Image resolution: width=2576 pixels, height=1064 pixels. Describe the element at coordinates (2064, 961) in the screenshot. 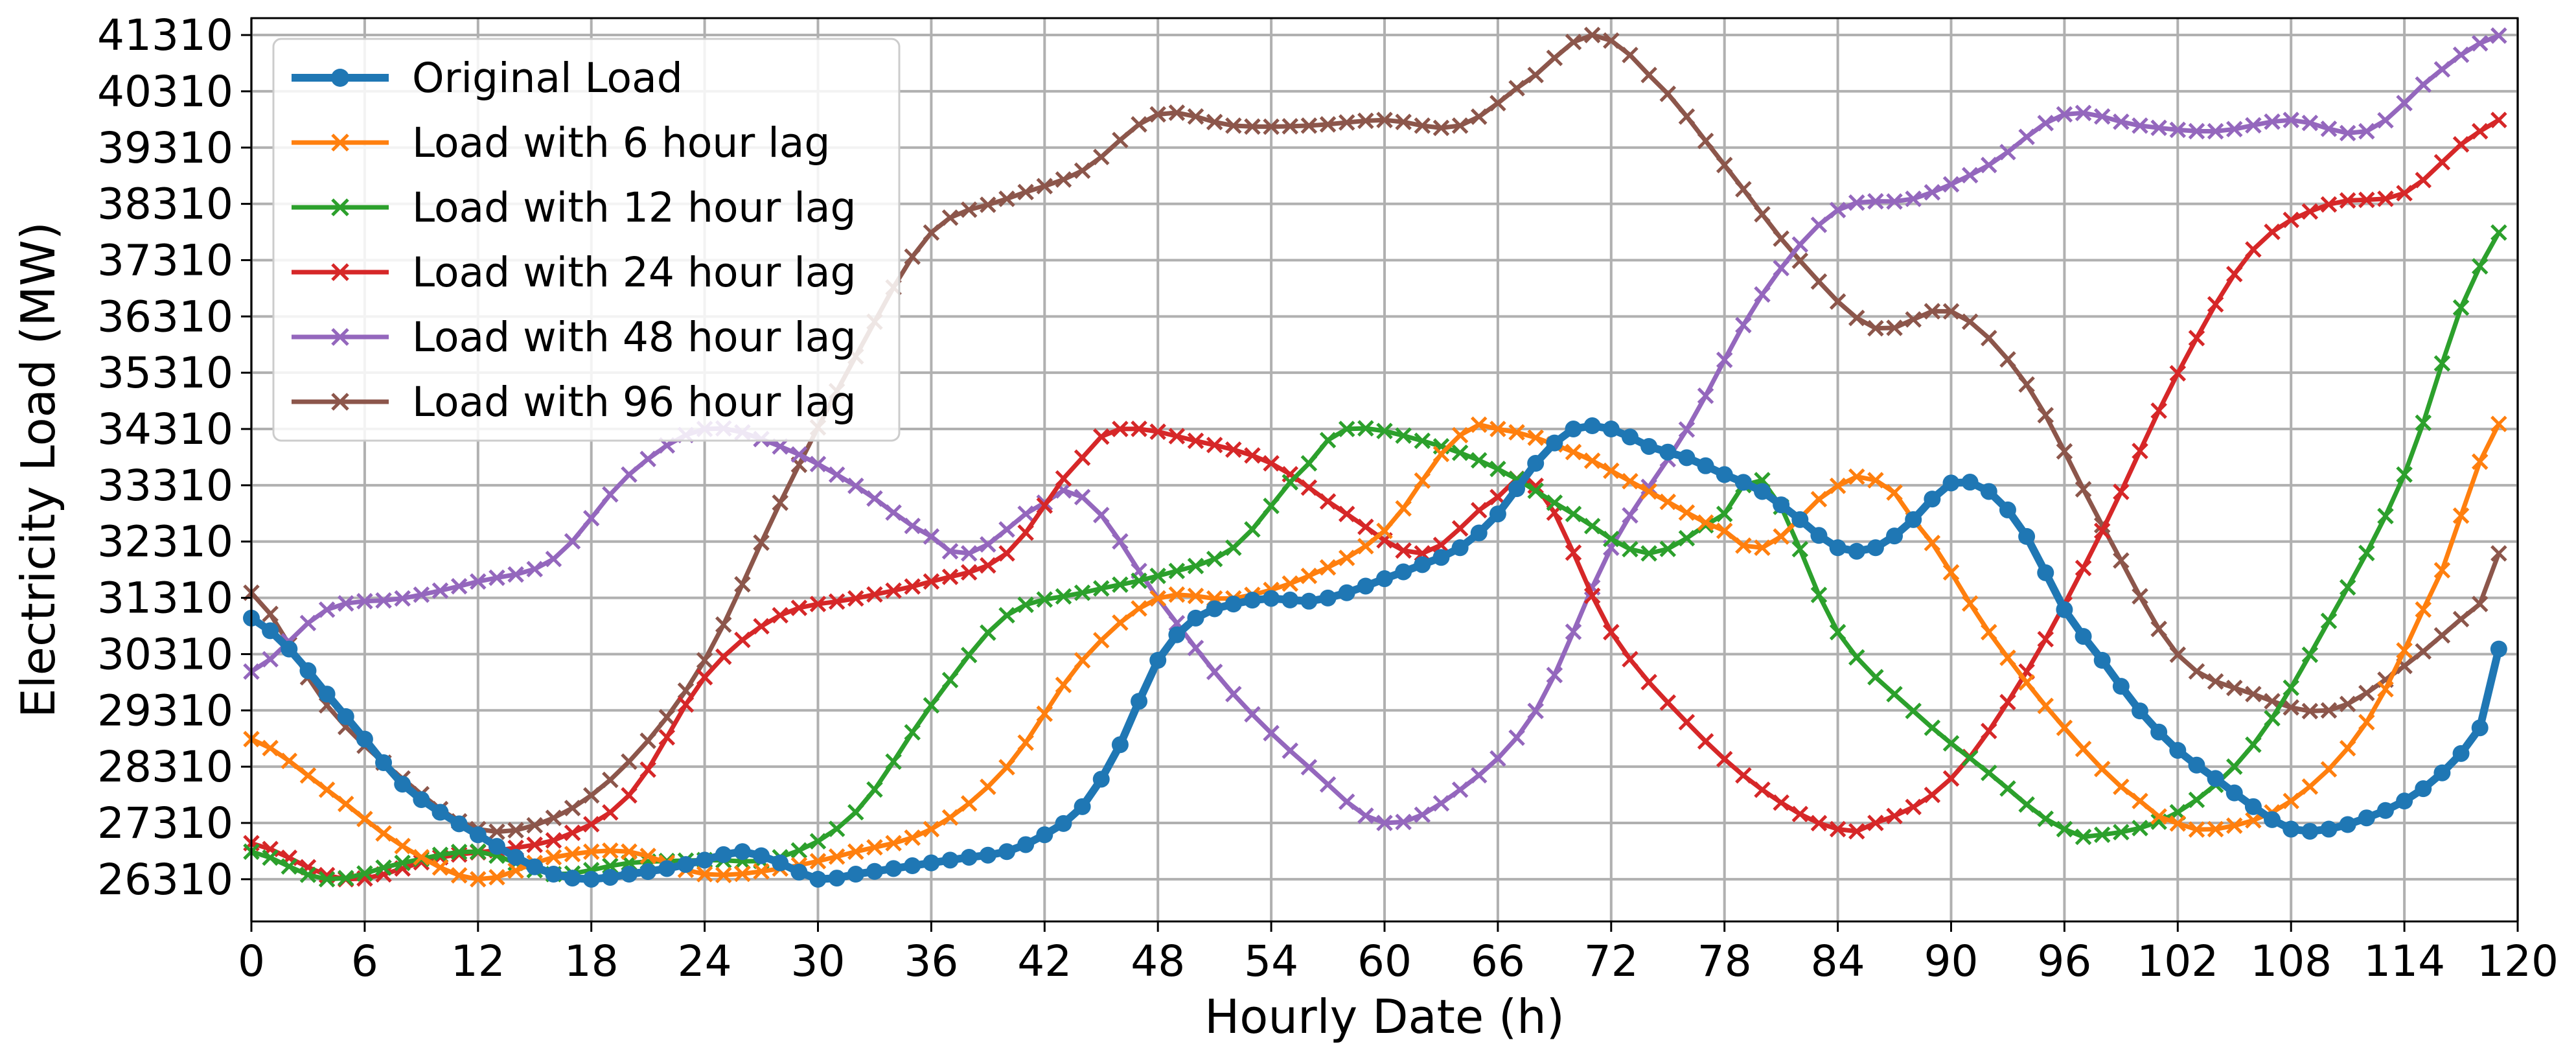

I see `x-tick-label: 96` at that location.